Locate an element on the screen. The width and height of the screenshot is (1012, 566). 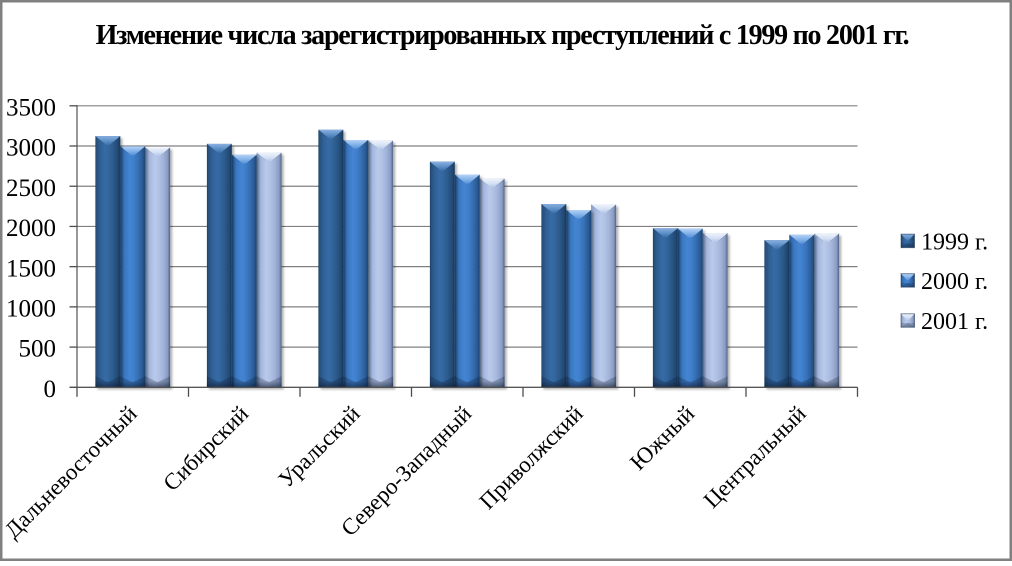
svg-text: 2000 г. is located at coordinates (954, 282).